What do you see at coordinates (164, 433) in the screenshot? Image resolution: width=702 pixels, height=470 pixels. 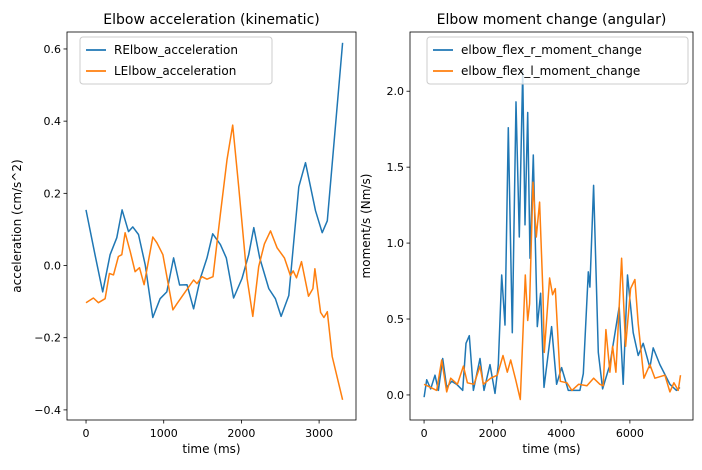 I see `x-tick-label: 1000` at bounding box center [164, 433].